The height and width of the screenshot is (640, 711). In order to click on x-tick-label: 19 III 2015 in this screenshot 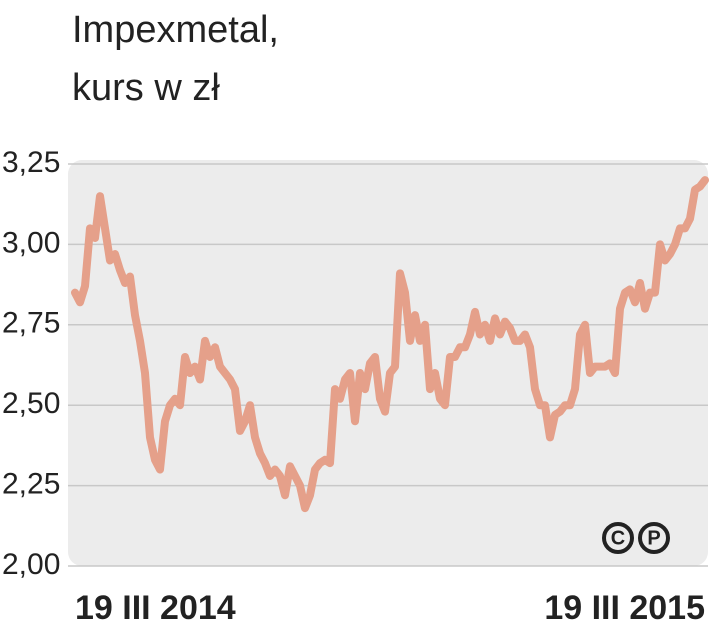, I will do `click(624, 608)`.